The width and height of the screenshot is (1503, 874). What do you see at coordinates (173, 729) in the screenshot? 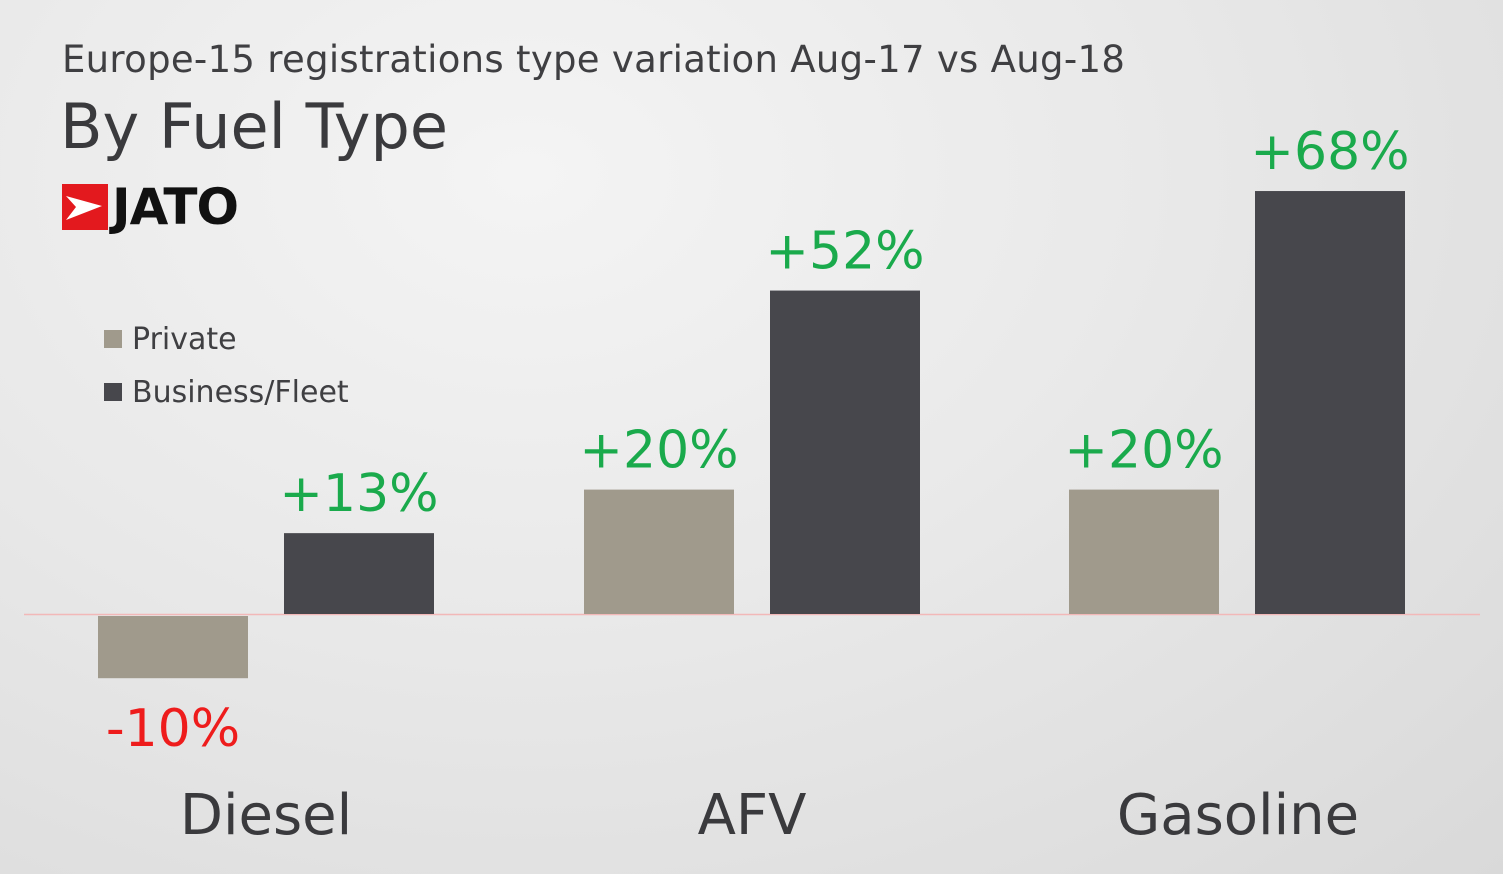
I see `data-label-diesel-private: -10%` at bounding box center [173, 729].